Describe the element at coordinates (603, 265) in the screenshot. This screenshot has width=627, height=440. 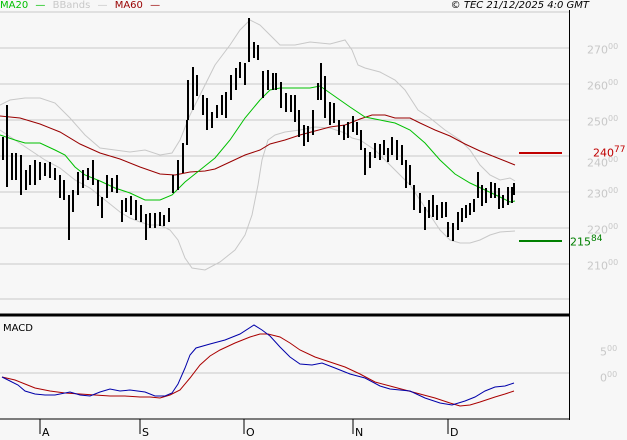
I see `price-tick-210: 21000` at that location.